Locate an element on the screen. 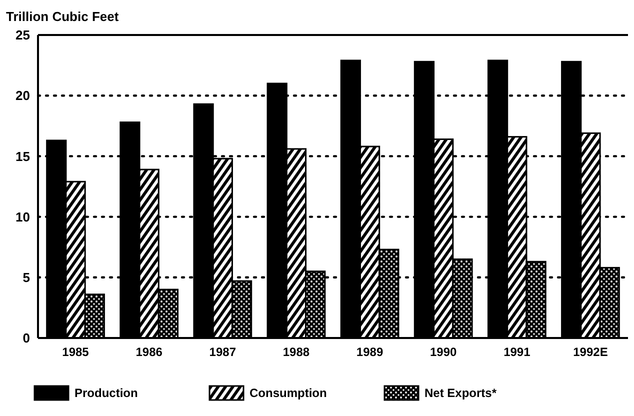  x-tick-label: 1991 is located at coordinates (517, 352).